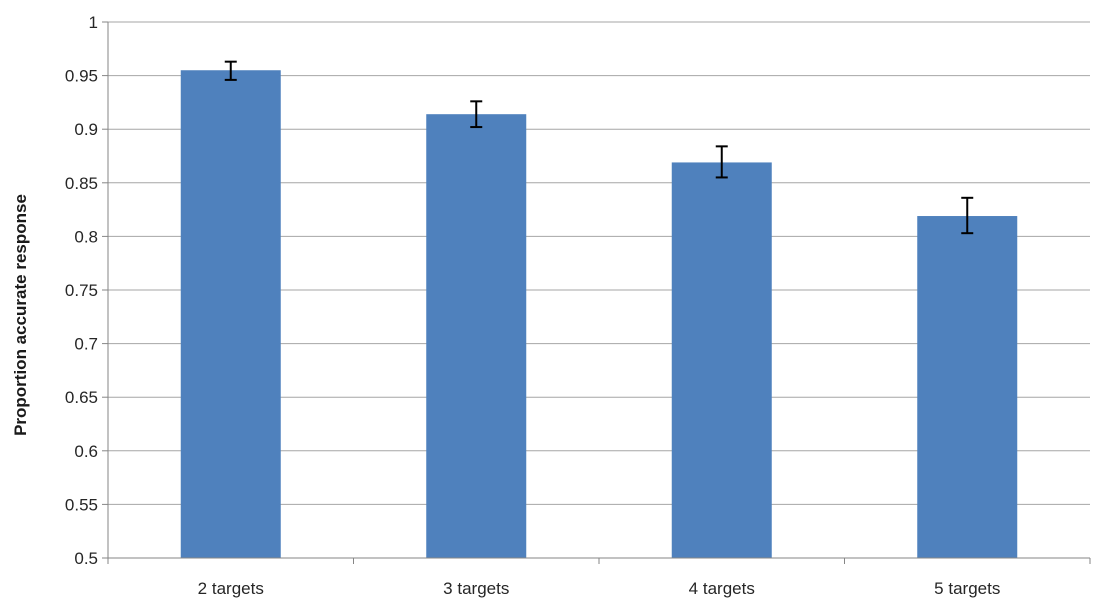 This screenshot has width=1094, height=601. I want to click on y-tick-label: 0.95, so click(81, 76).